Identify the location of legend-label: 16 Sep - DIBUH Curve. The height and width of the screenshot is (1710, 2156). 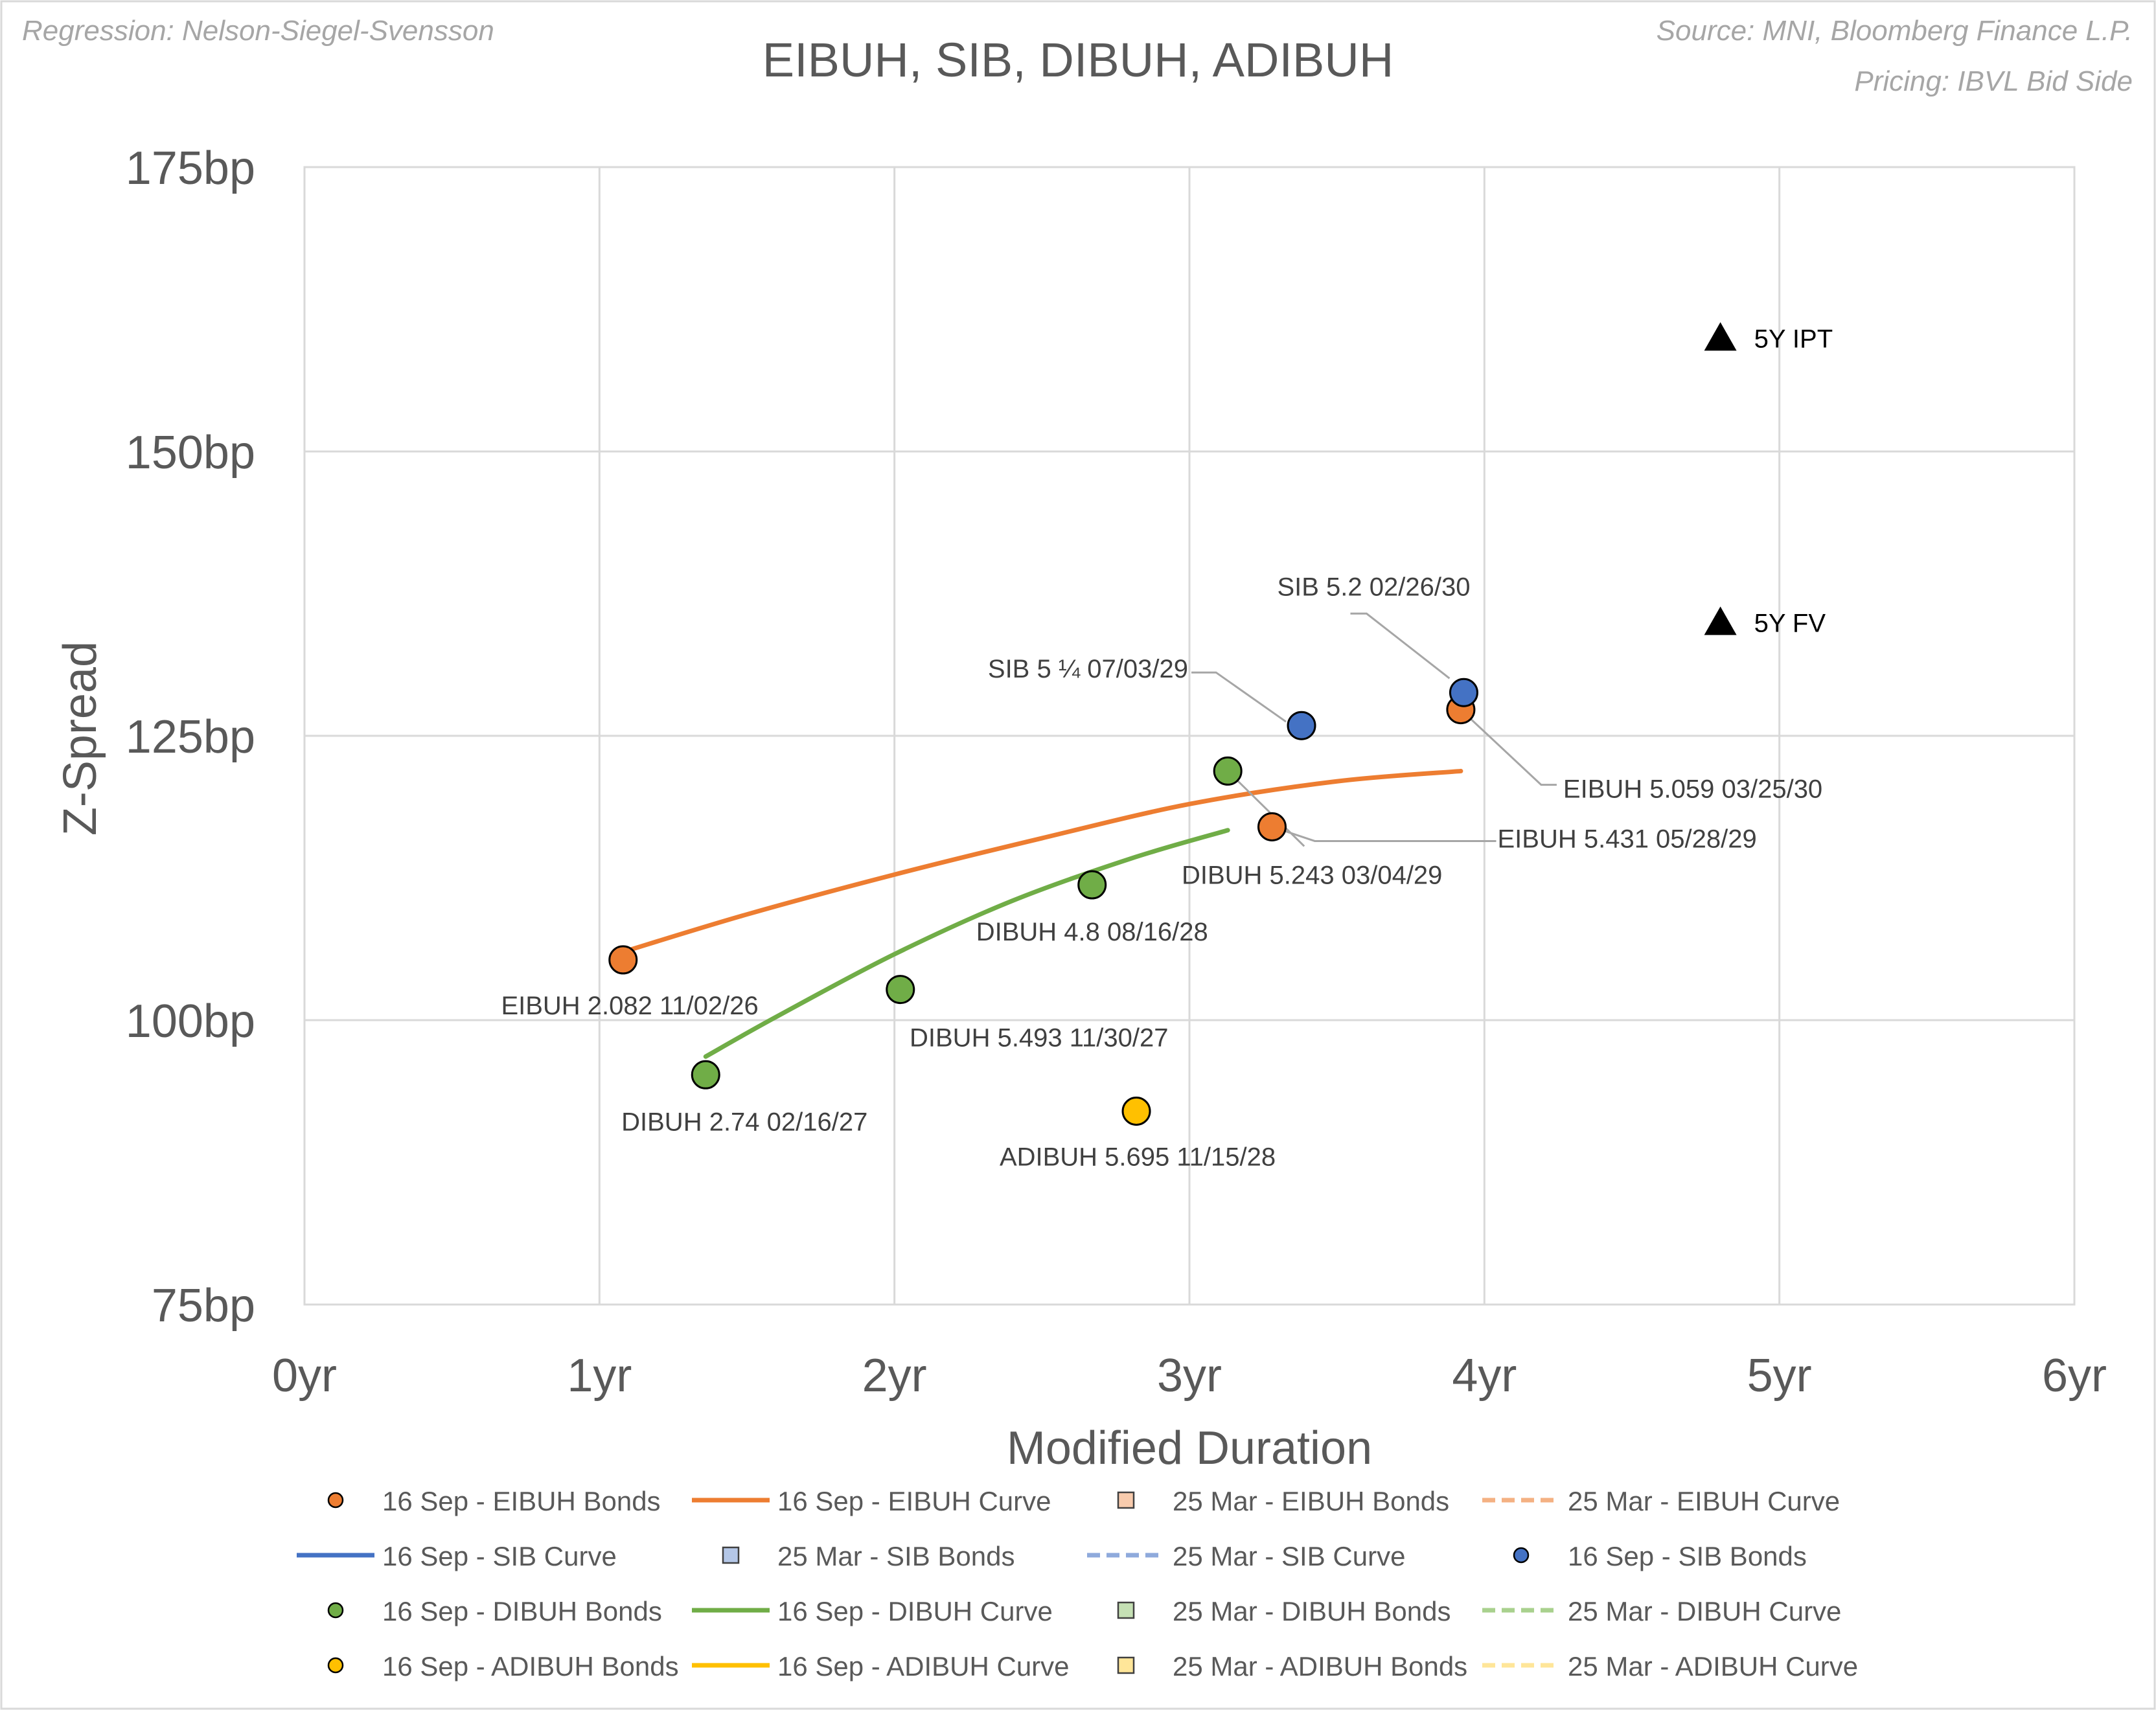
(915, 1611).